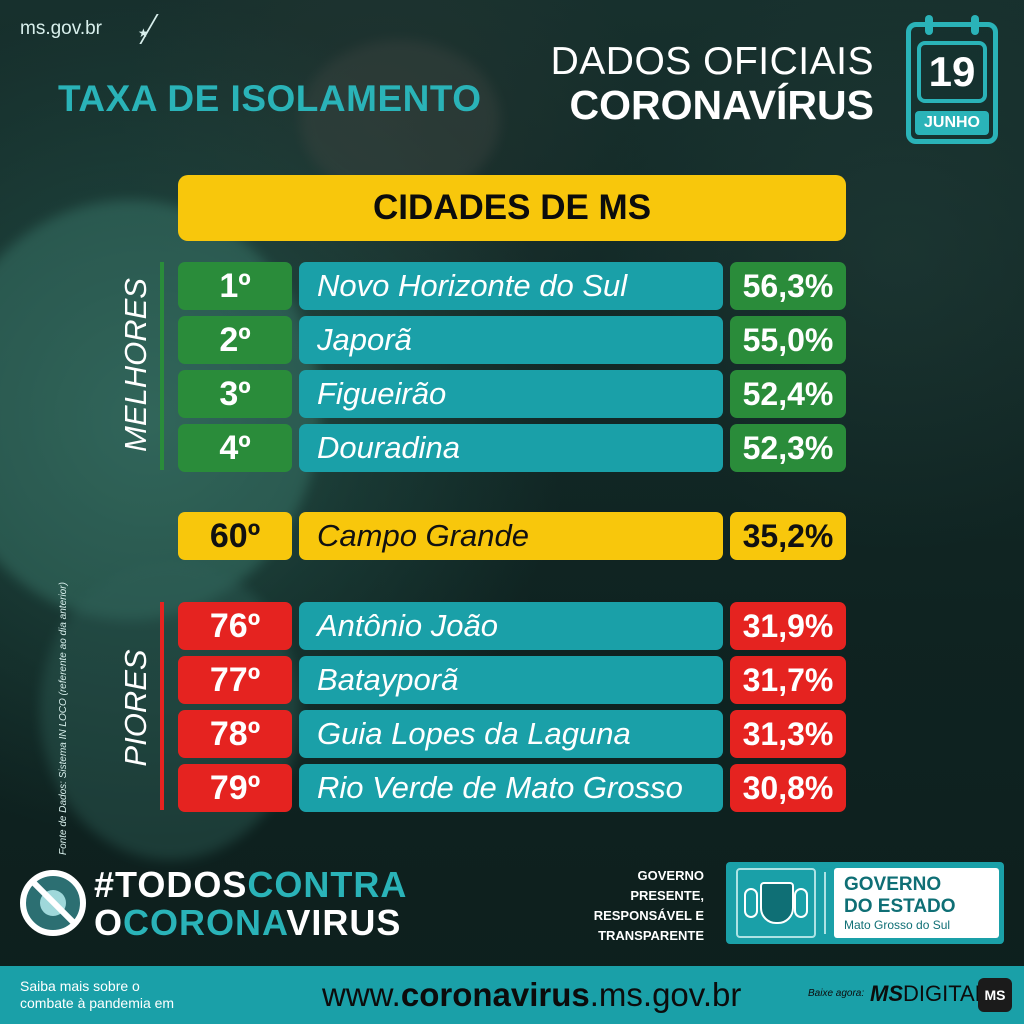  Describe the element at coordinates (651, 935) in the screenshot. I see `tagline-line: TRANSPARENTE` at that location.